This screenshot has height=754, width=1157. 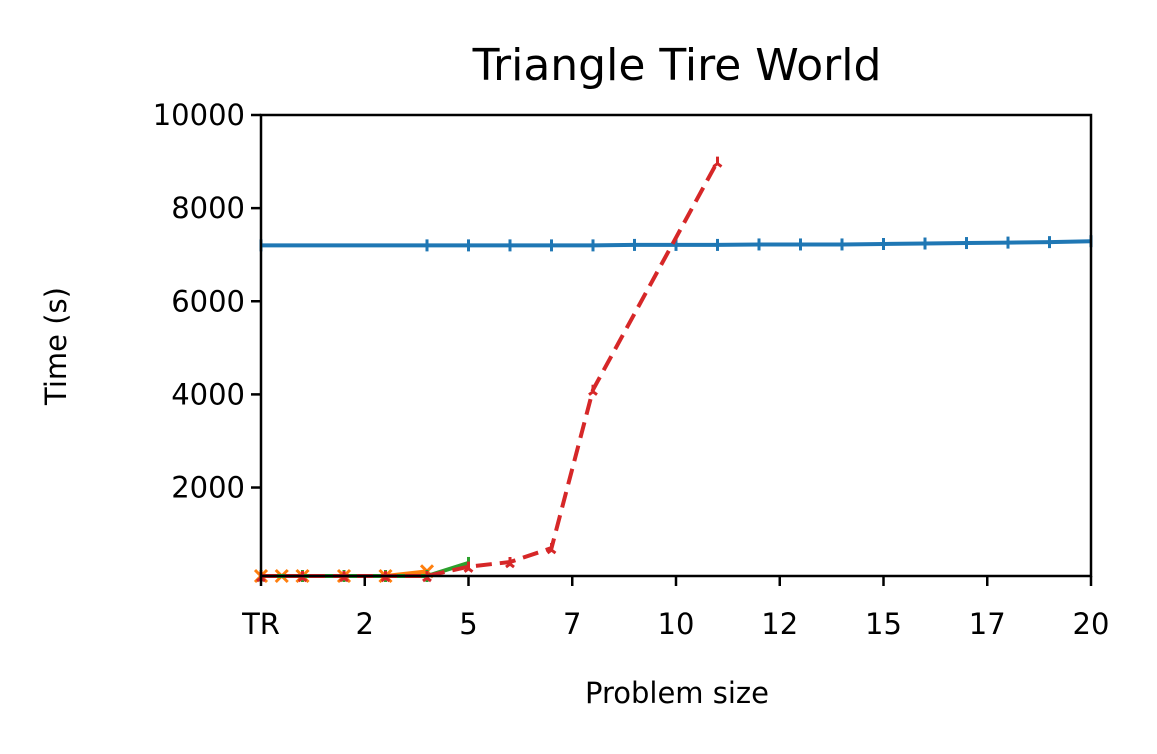 What do you see at coordinates (987, 624) in the screenshot?
I see `x-tick-label: 17` at bounding box center [987, 624].